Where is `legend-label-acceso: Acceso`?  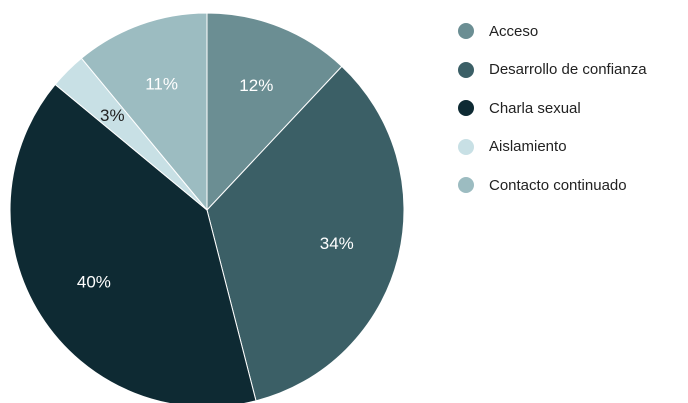 legend-label-acceso: Acceso is located at coordinates (514, 31).